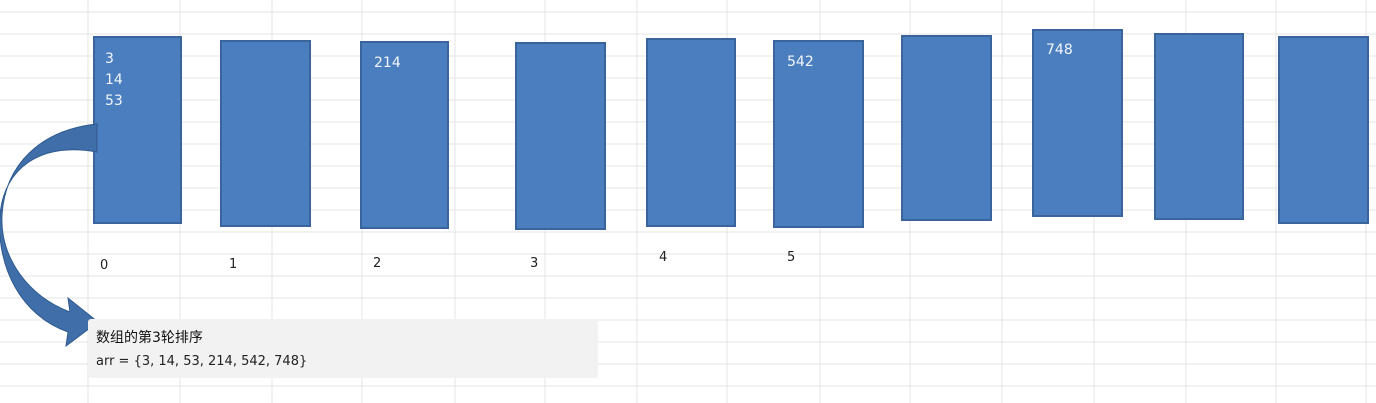  I want to click on index-label-5: 5, so click(791, 257).